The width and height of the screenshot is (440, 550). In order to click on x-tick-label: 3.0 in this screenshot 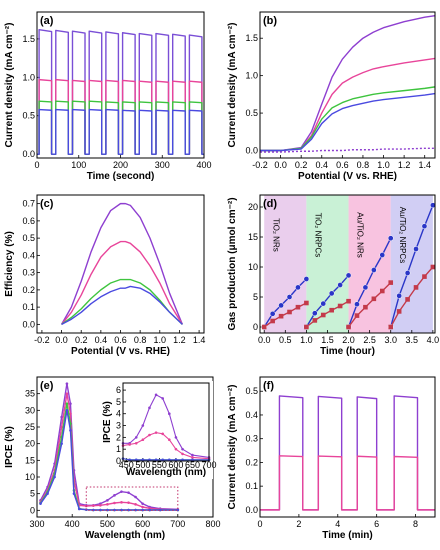, I will do `click(390, 340)`.